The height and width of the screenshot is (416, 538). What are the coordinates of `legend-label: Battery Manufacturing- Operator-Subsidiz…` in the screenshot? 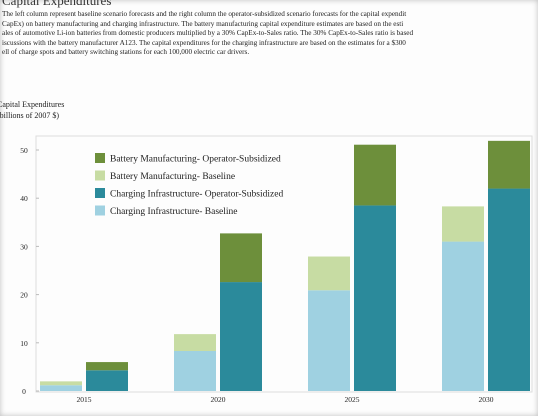 It's located at (195, 159).